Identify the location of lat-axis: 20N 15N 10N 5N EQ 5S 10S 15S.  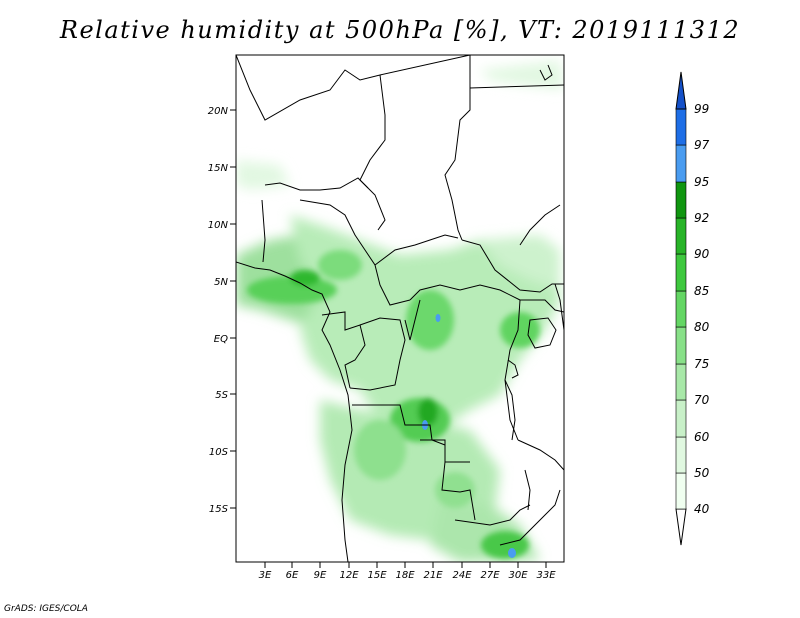
(222, 310).